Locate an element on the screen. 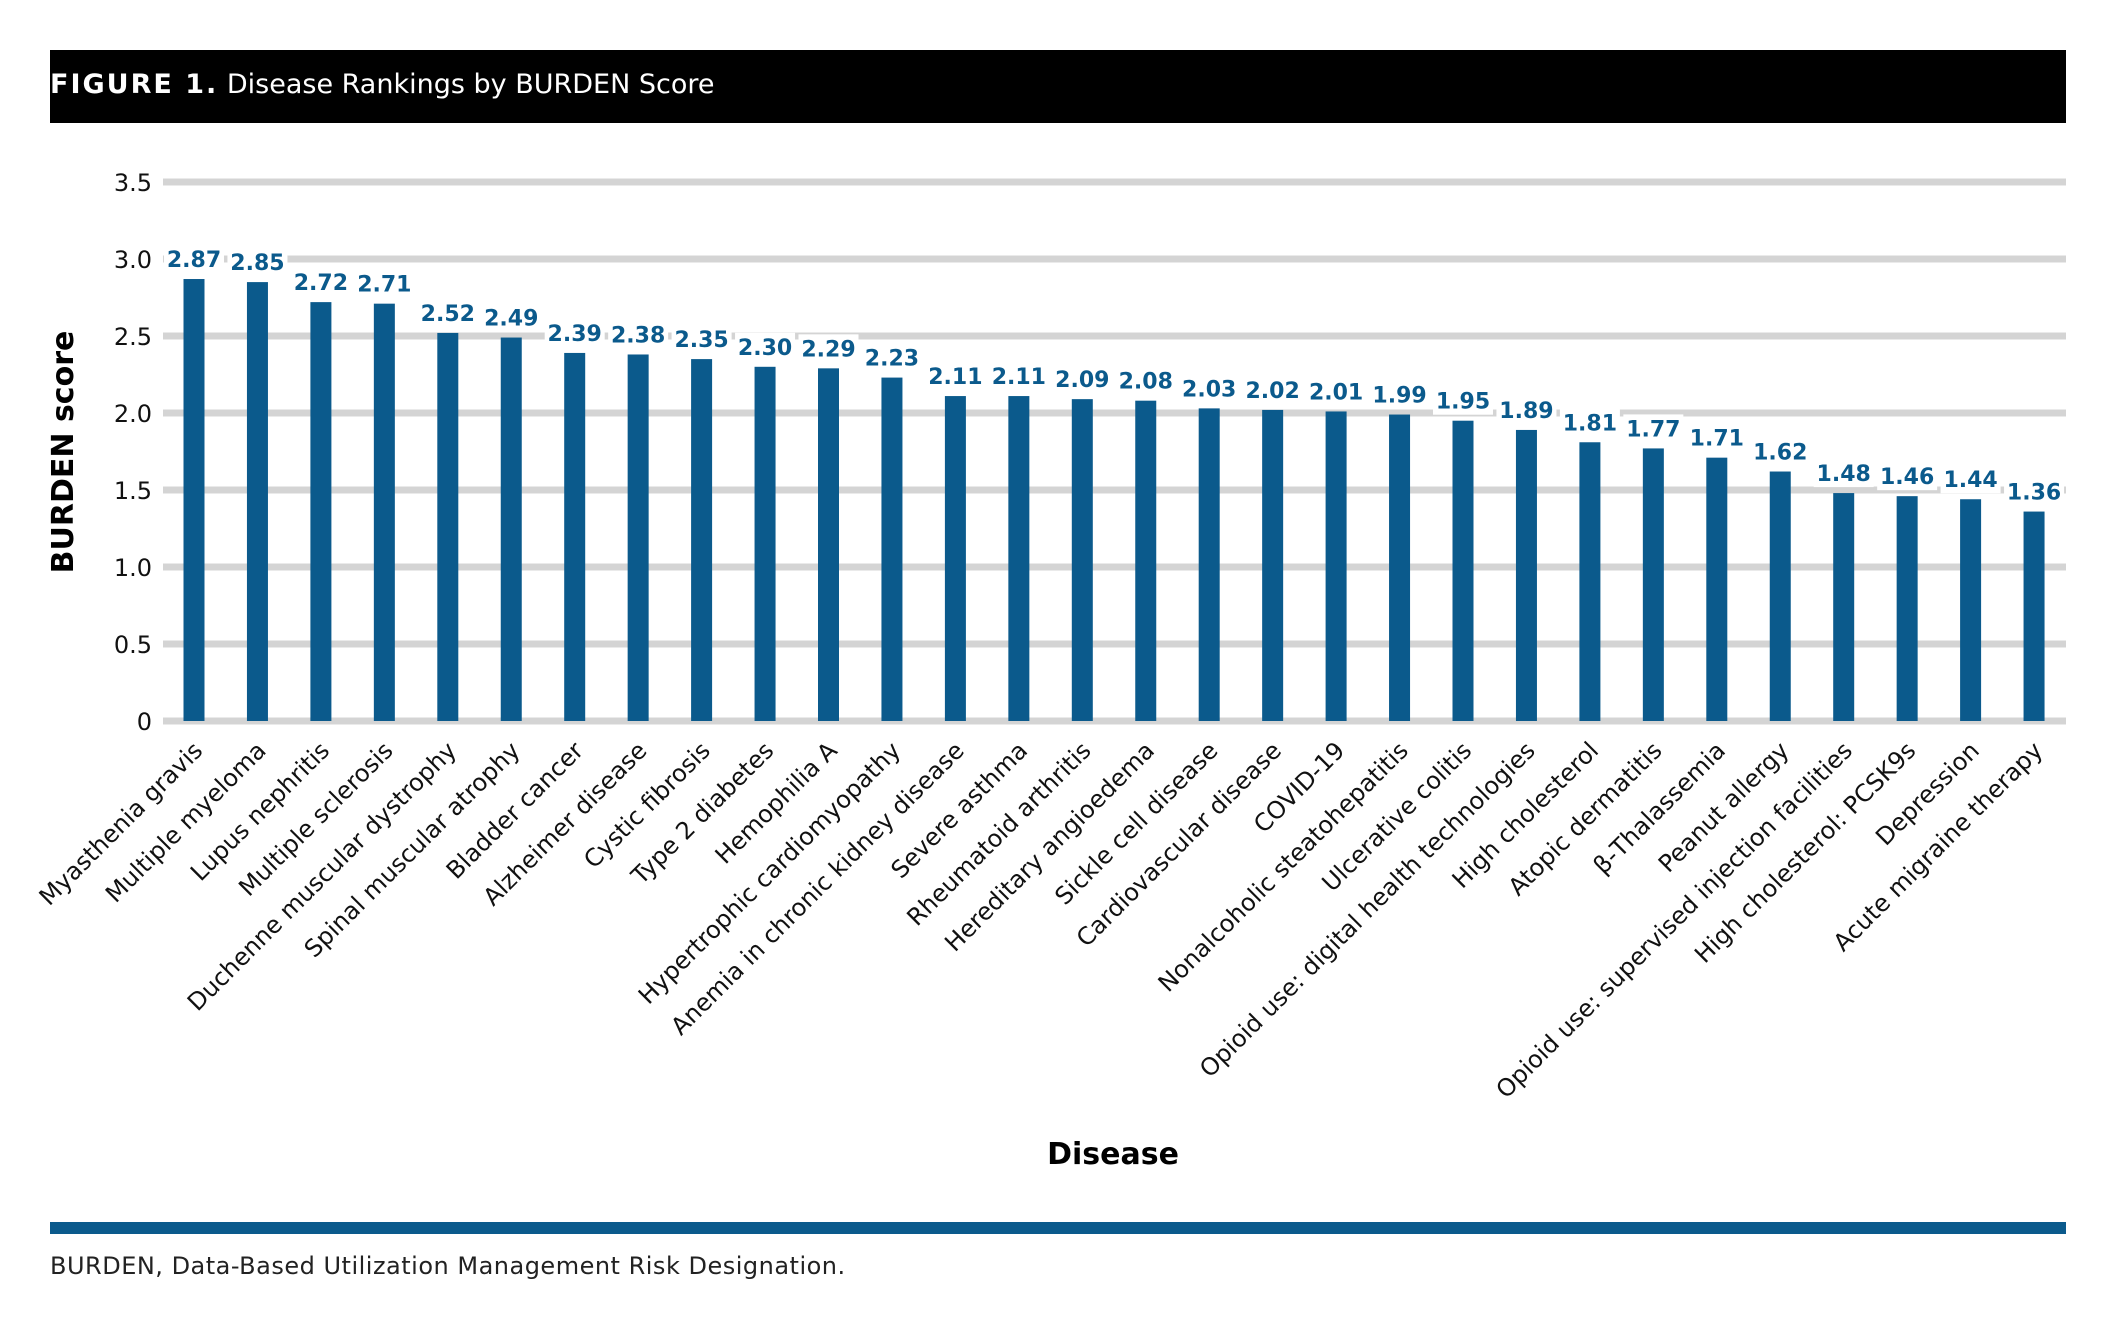  value-label: 2.85 is located at coordinates (257, 263).